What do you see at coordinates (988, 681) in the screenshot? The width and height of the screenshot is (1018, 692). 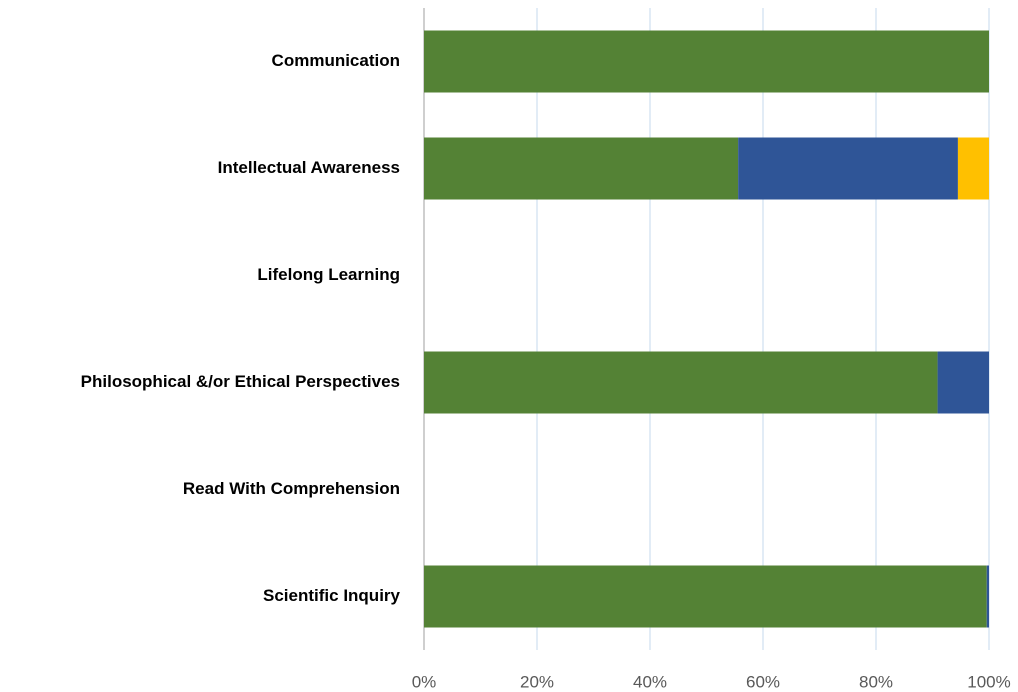 I see `x-tick-label: 100%` at bounding box center [988, 681].